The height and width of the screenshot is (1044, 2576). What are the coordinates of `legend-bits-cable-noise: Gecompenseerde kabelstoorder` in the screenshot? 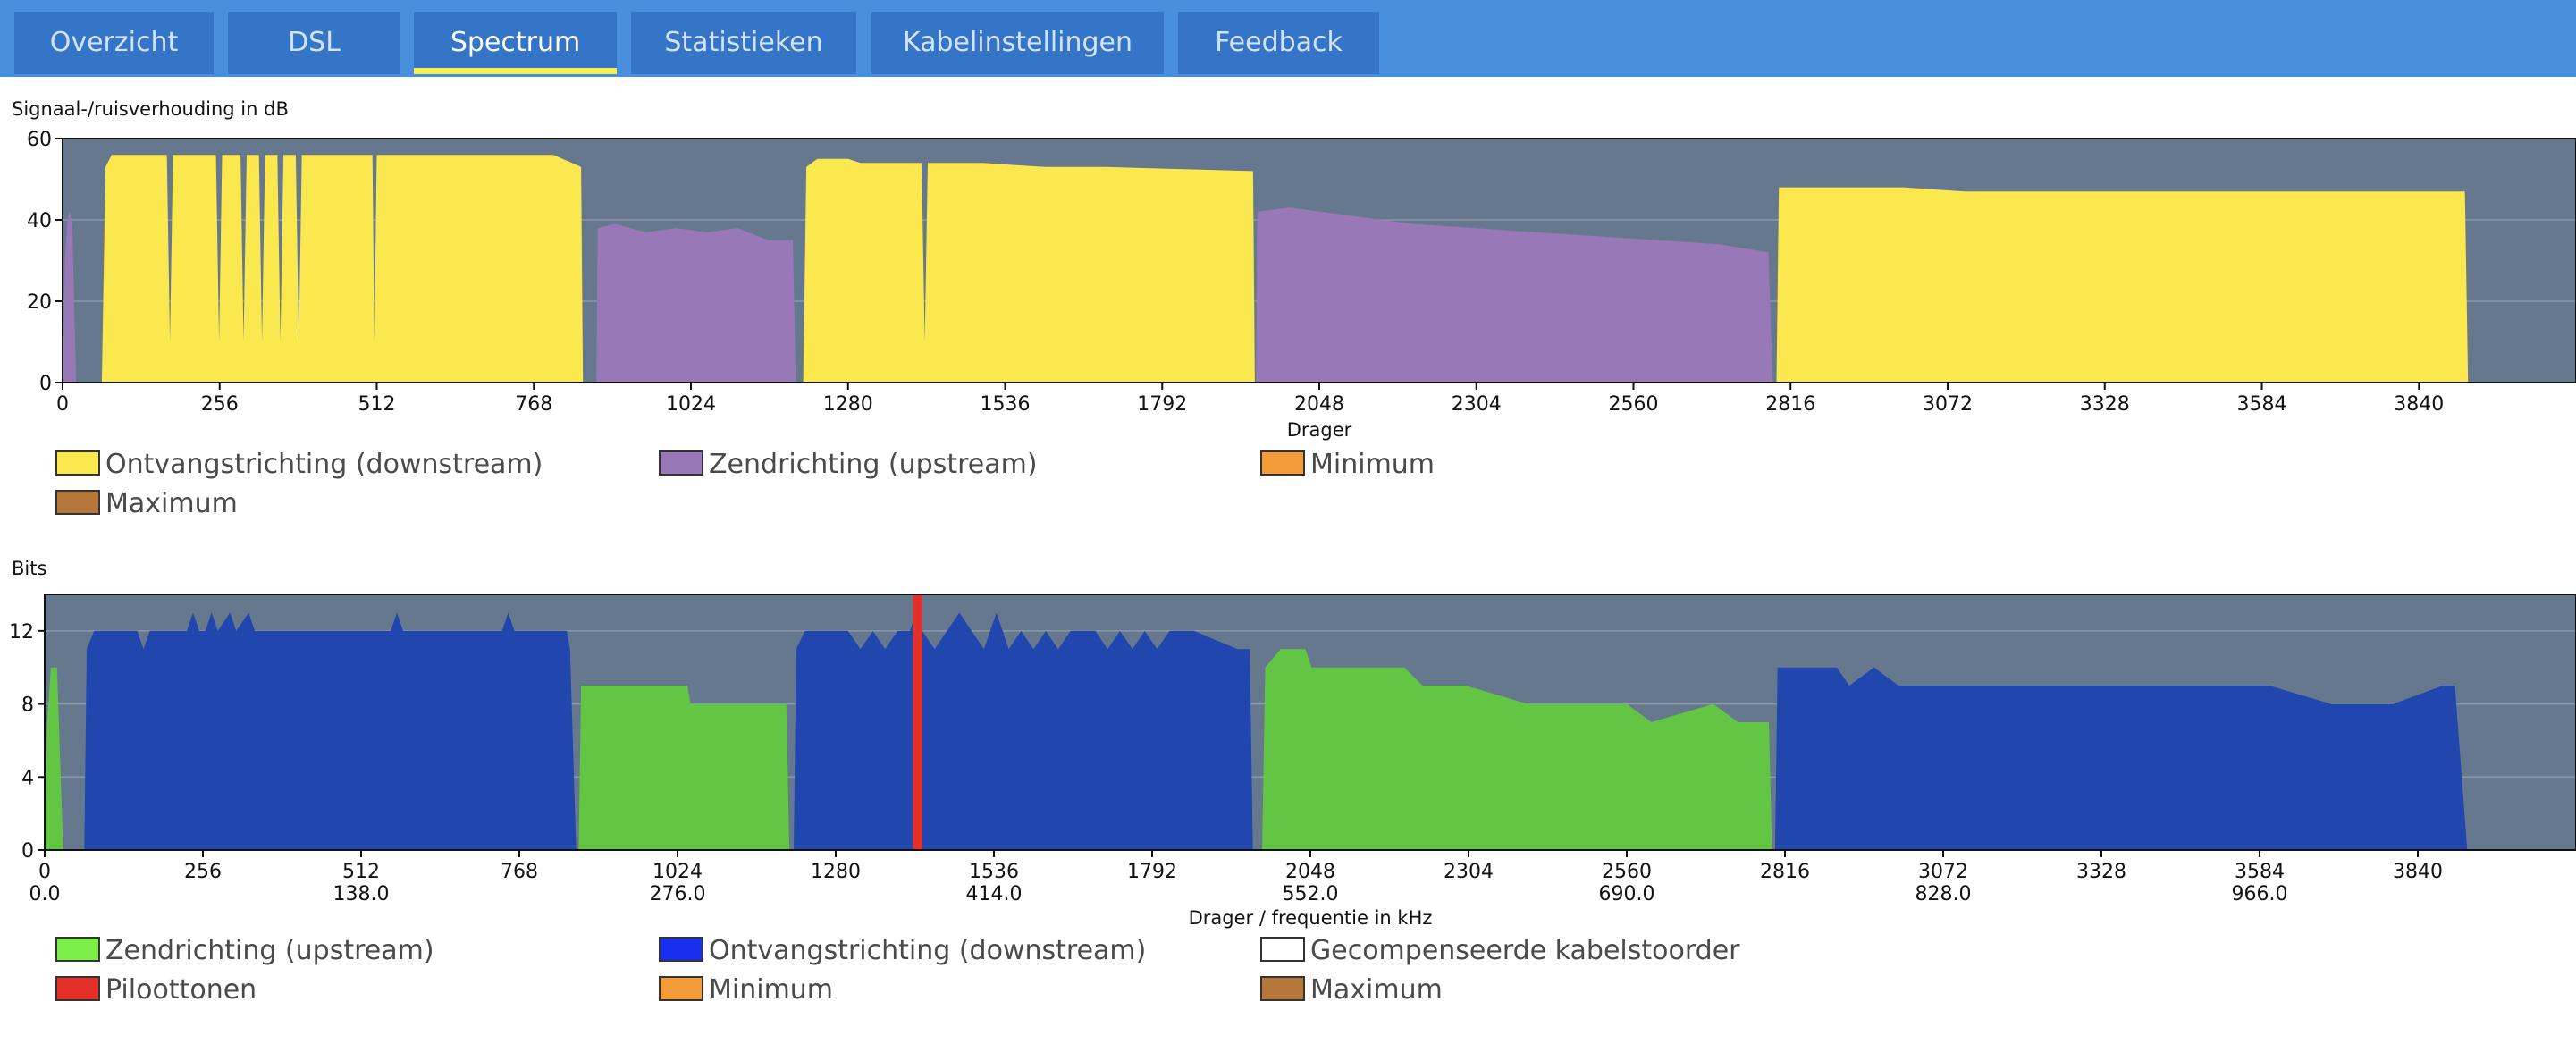 It's located at (1500, 951).